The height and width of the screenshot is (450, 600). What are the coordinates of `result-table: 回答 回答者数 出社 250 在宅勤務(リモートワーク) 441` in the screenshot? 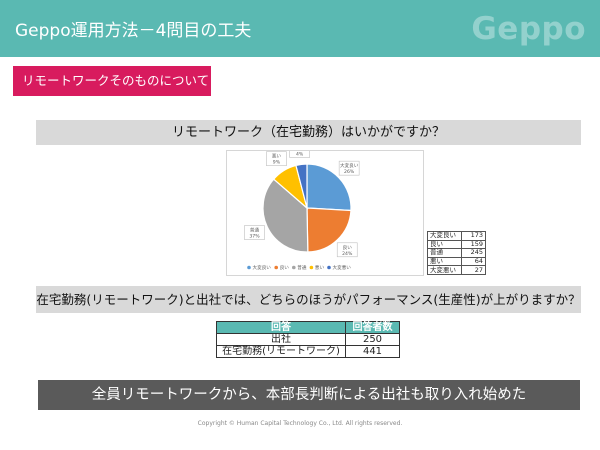 It's located at (308, 339).